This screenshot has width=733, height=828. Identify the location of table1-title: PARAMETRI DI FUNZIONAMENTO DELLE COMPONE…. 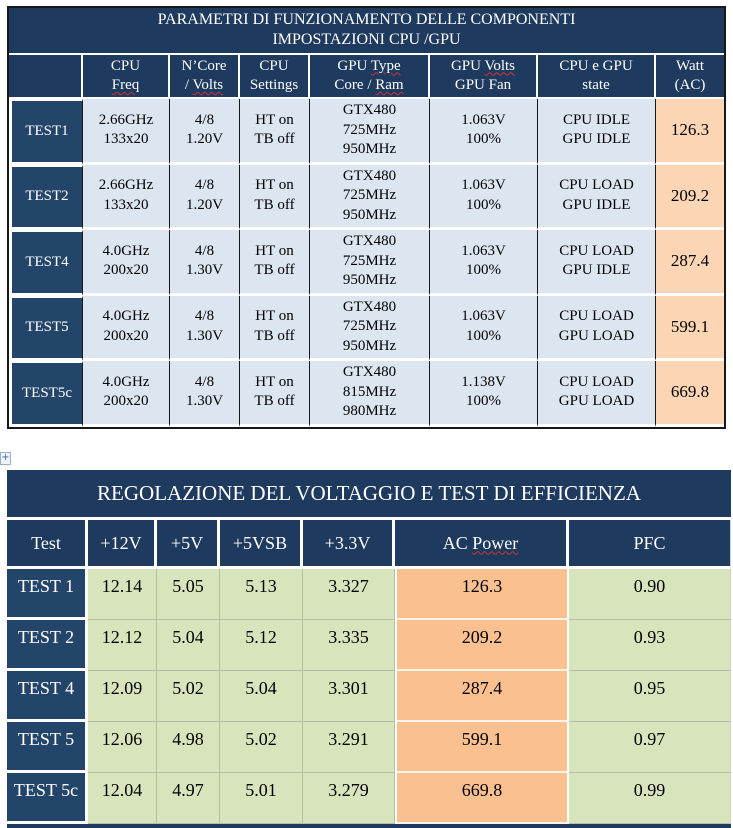
(367, 32).